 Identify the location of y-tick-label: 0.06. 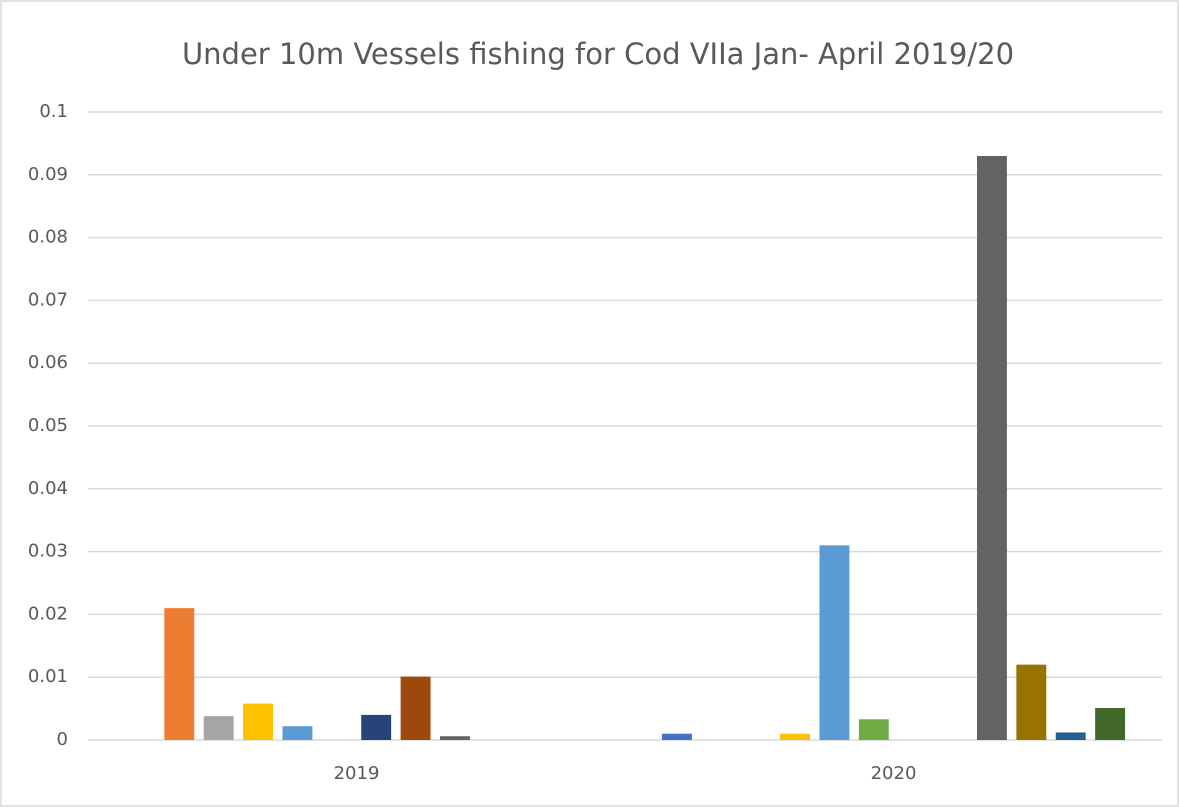
(48, 362).